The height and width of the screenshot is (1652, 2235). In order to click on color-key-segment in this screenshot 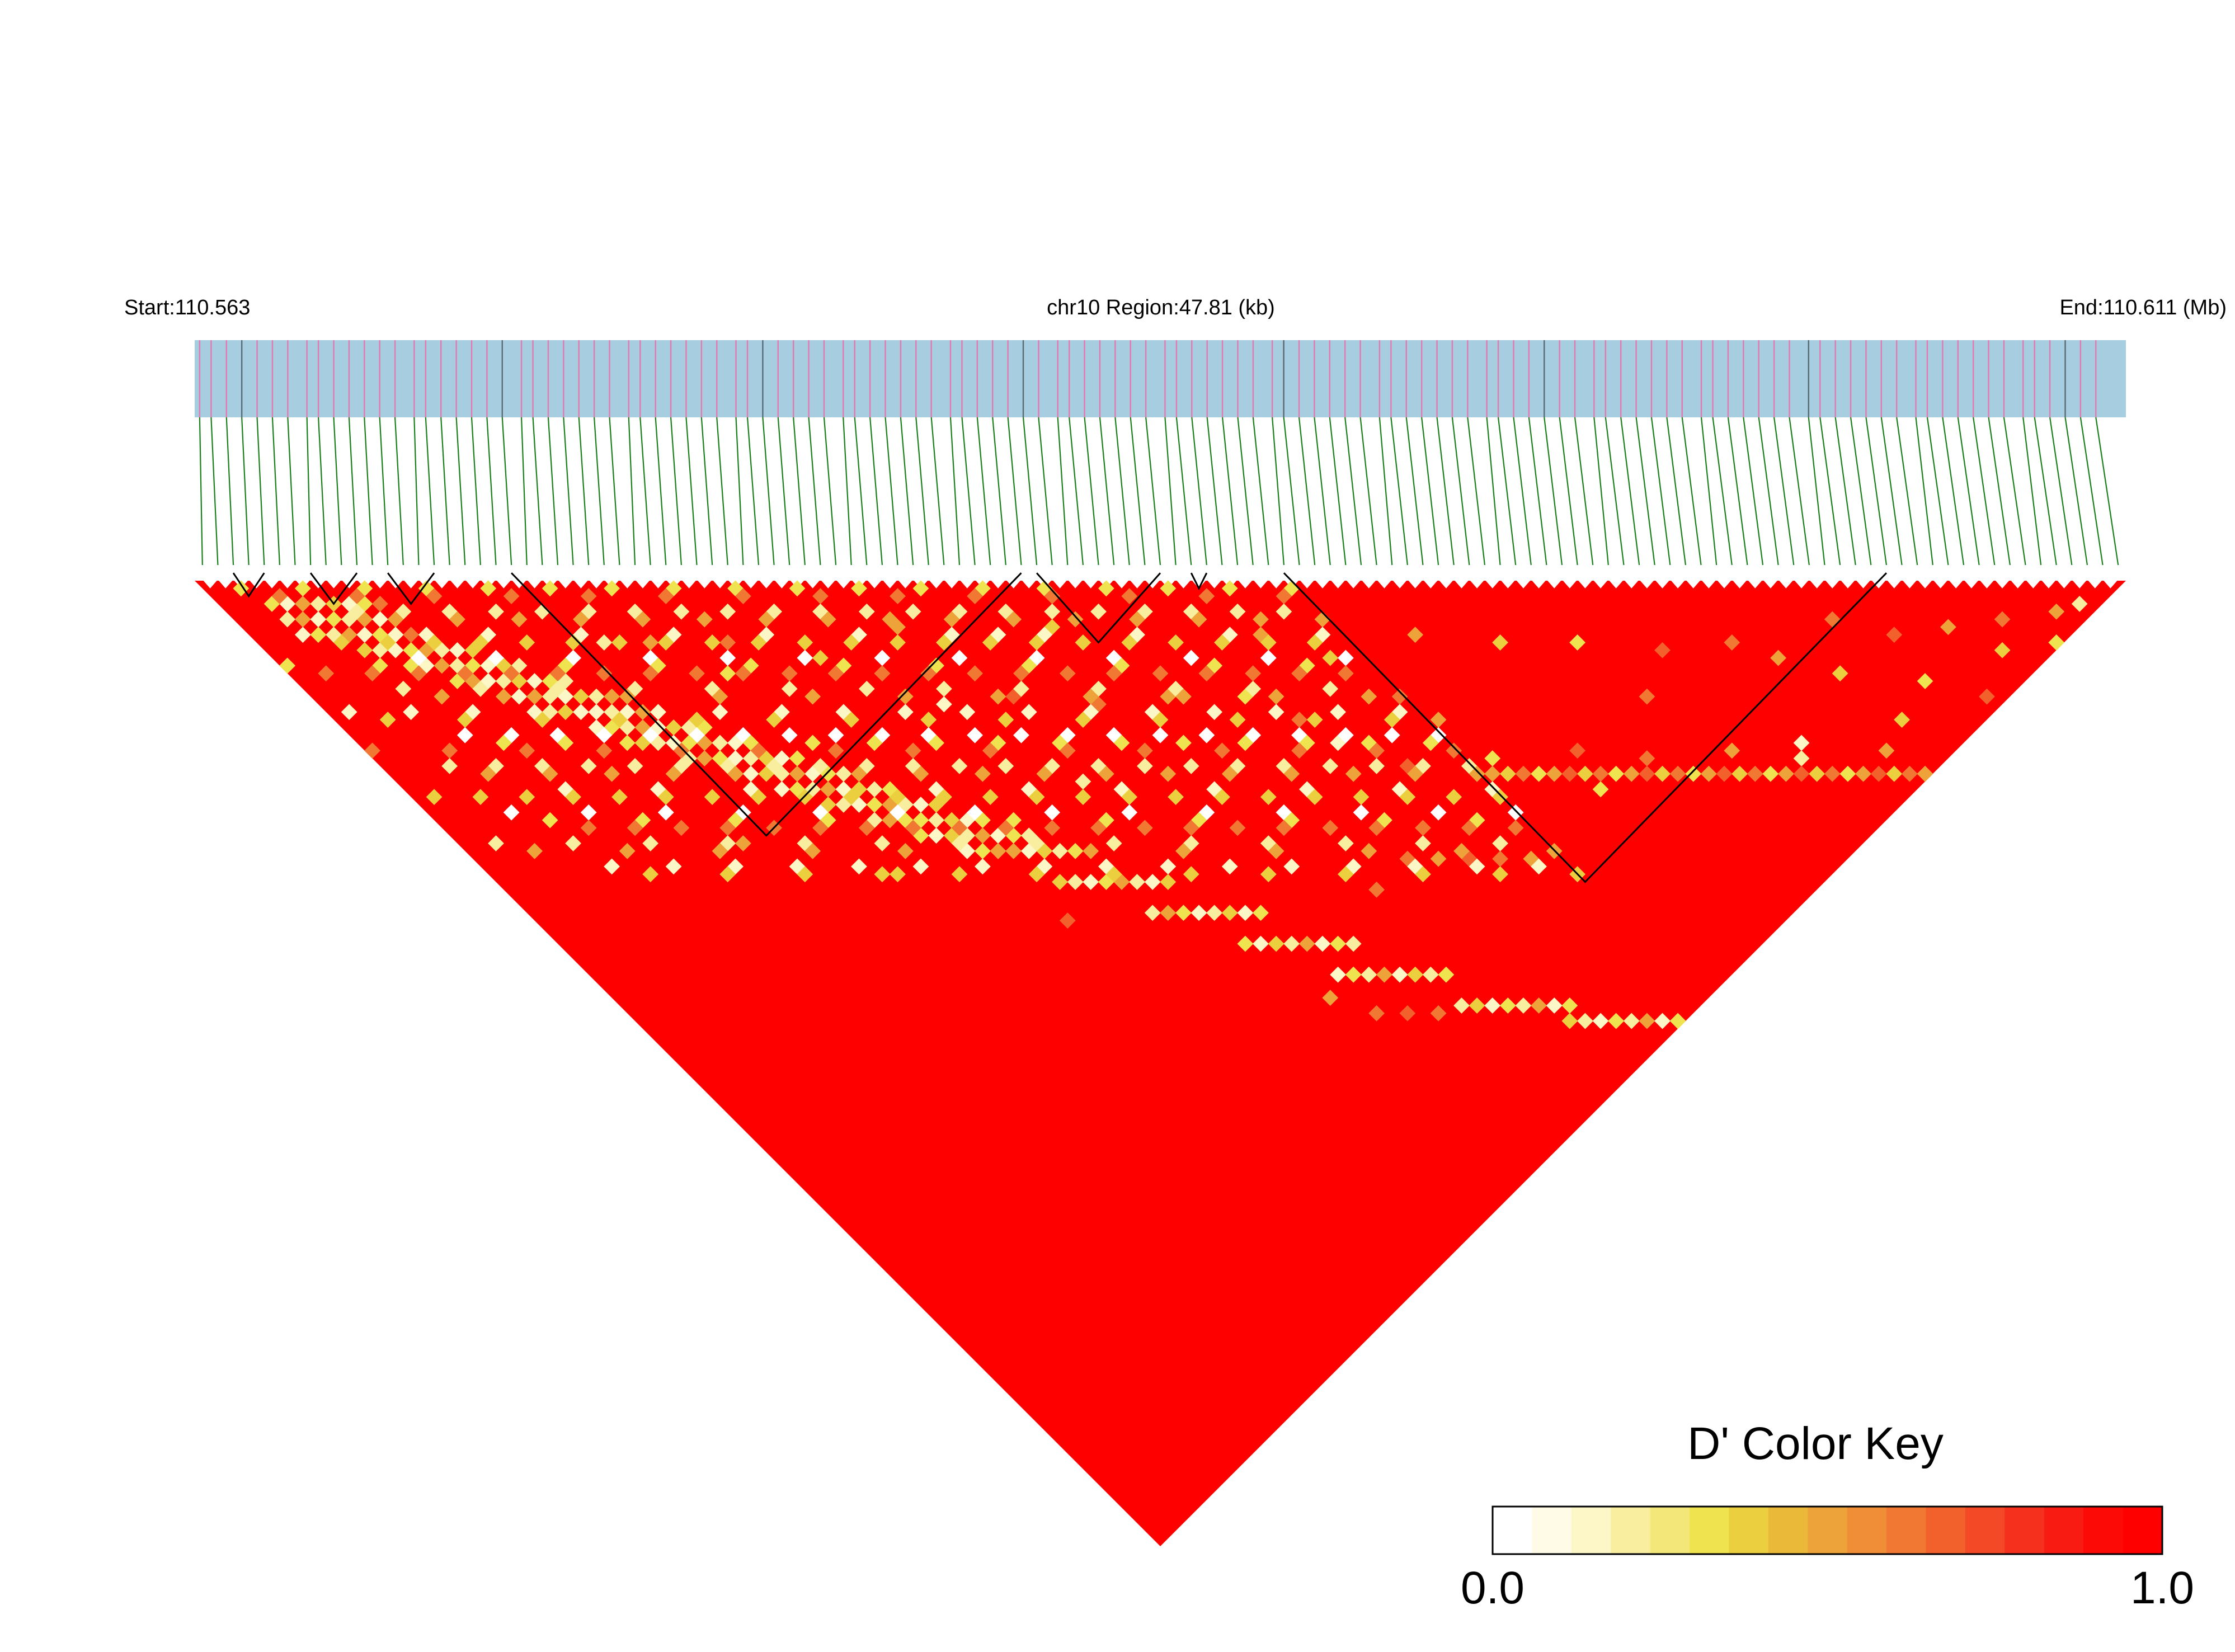, I will do `click(2103, 1531)`.